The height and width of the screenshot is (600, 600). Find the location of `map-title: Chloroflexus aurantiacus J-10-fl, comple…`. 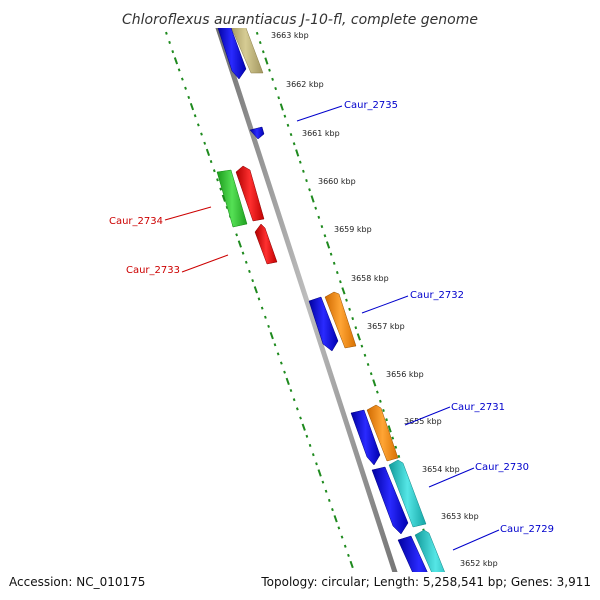

map-title: Chloroflexus aurantiacus J-10-fl, comple… is located at coordinates (300, 20).